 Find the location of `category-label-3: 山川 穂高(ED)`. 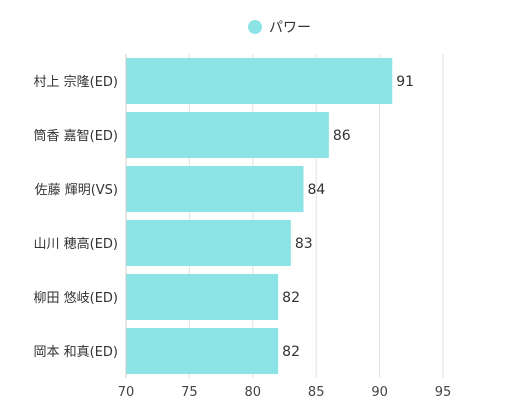

category-label-3: 山川 穂高(ED) is located at coordinates (75, 244).